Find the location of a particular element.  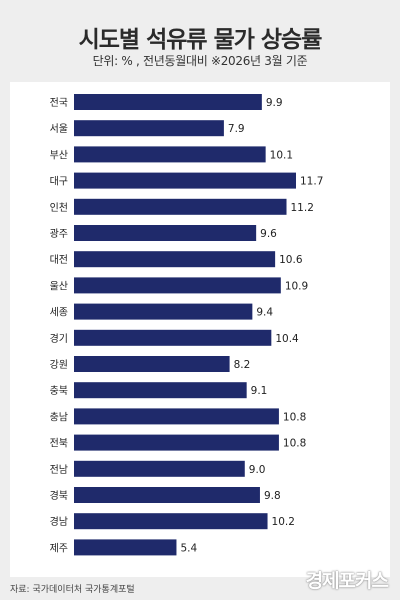

value-label: 9.1 is located at coordinates (259, 391).